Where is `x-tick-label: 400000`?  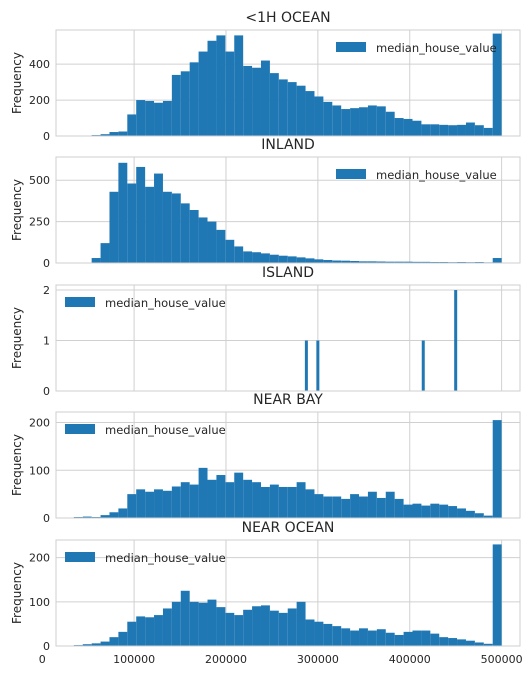 x-tick-label: 400000 is located at coordinates (410, 659).